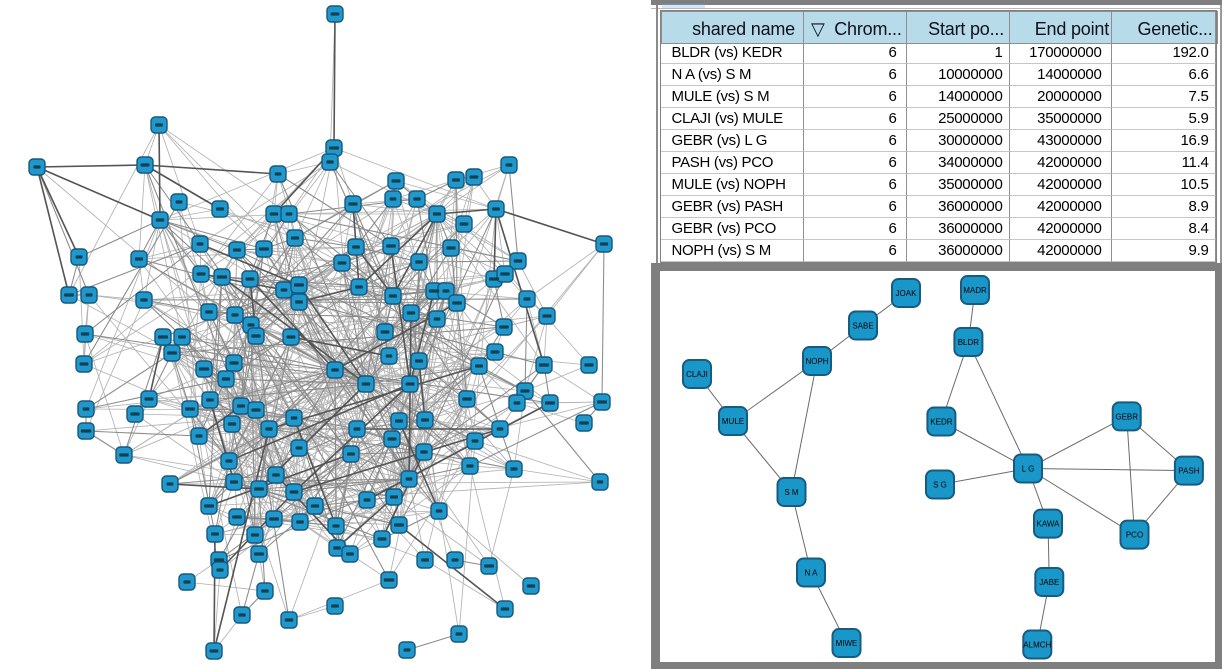  Describe the element at coordinates (969, 342) in the screenshot. I see `svg-text: BLDR` at that location.